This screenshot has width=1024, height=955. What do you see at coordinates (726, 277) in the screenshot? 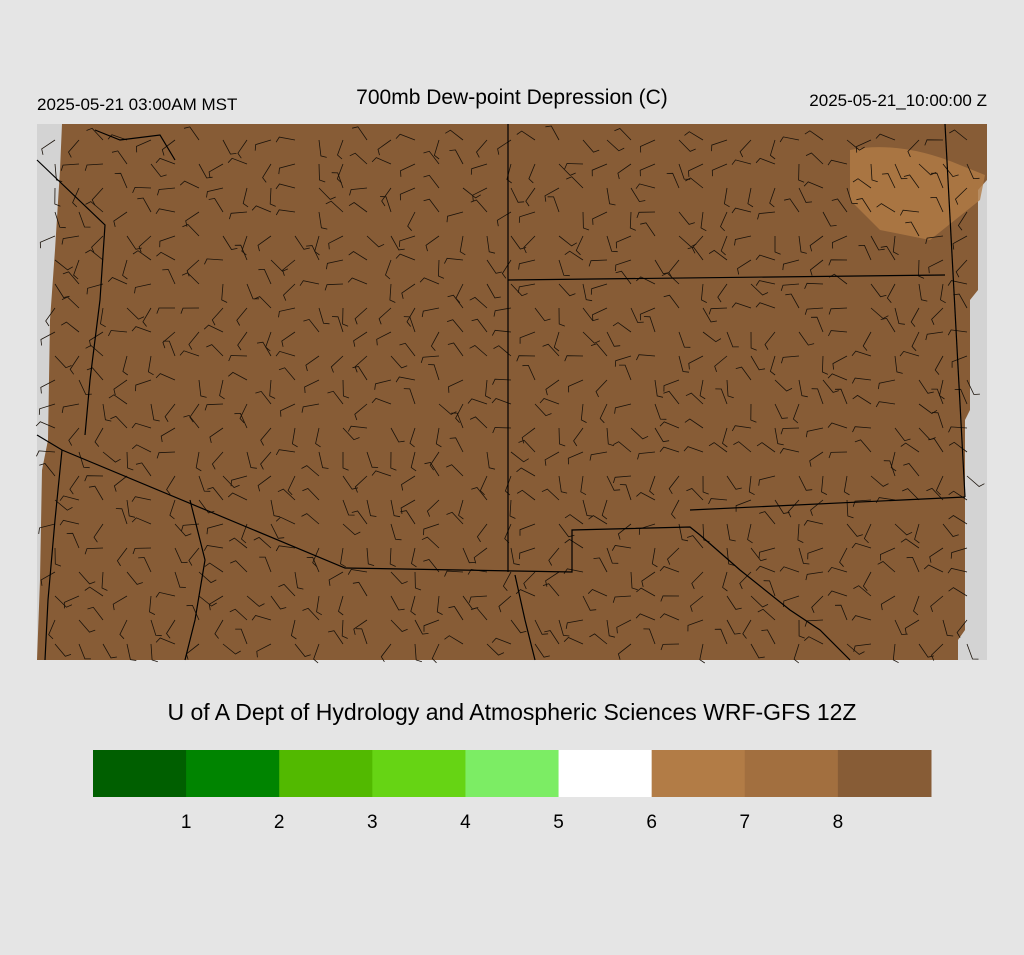
I see `state-border` at bounding box center [726, 277].